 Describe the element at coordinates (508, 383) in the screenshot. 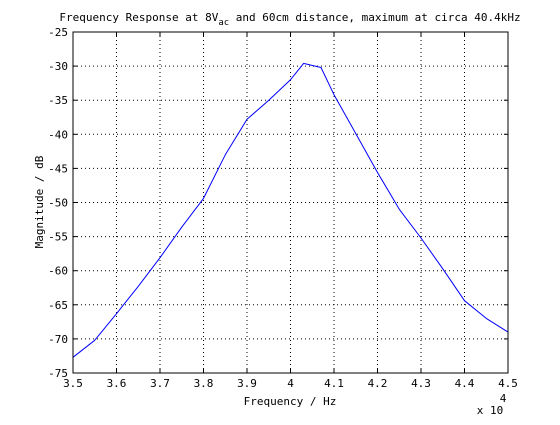

I see `x-tick-label: 4.5` at that location.